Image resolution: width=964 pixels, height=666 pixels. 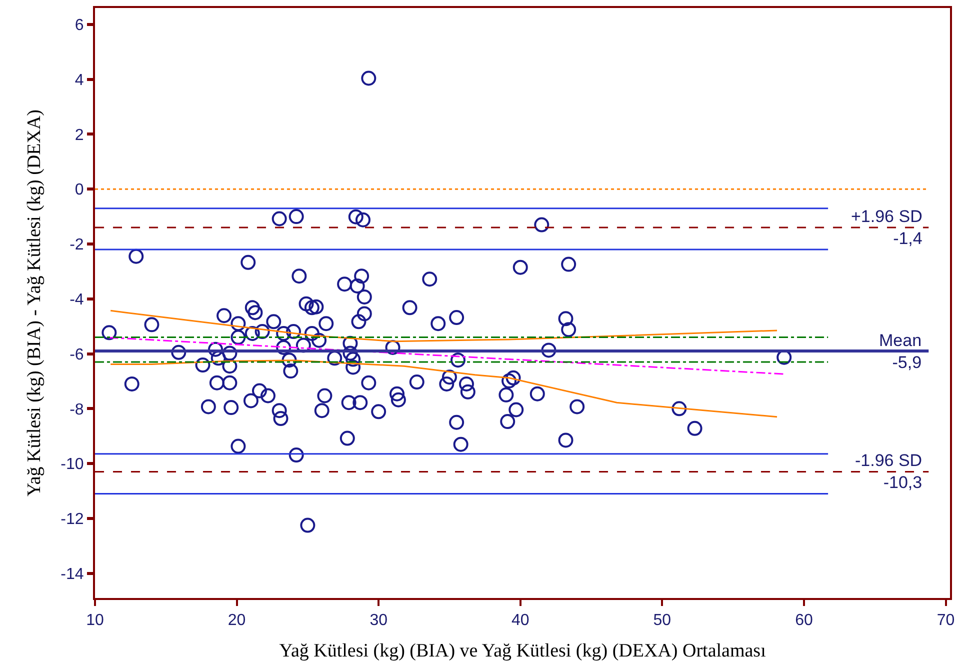 What do you see at coordinates (95, 621) in the screenshot?
I see `x-tick-label: 10` at bounding box center [95, 621].